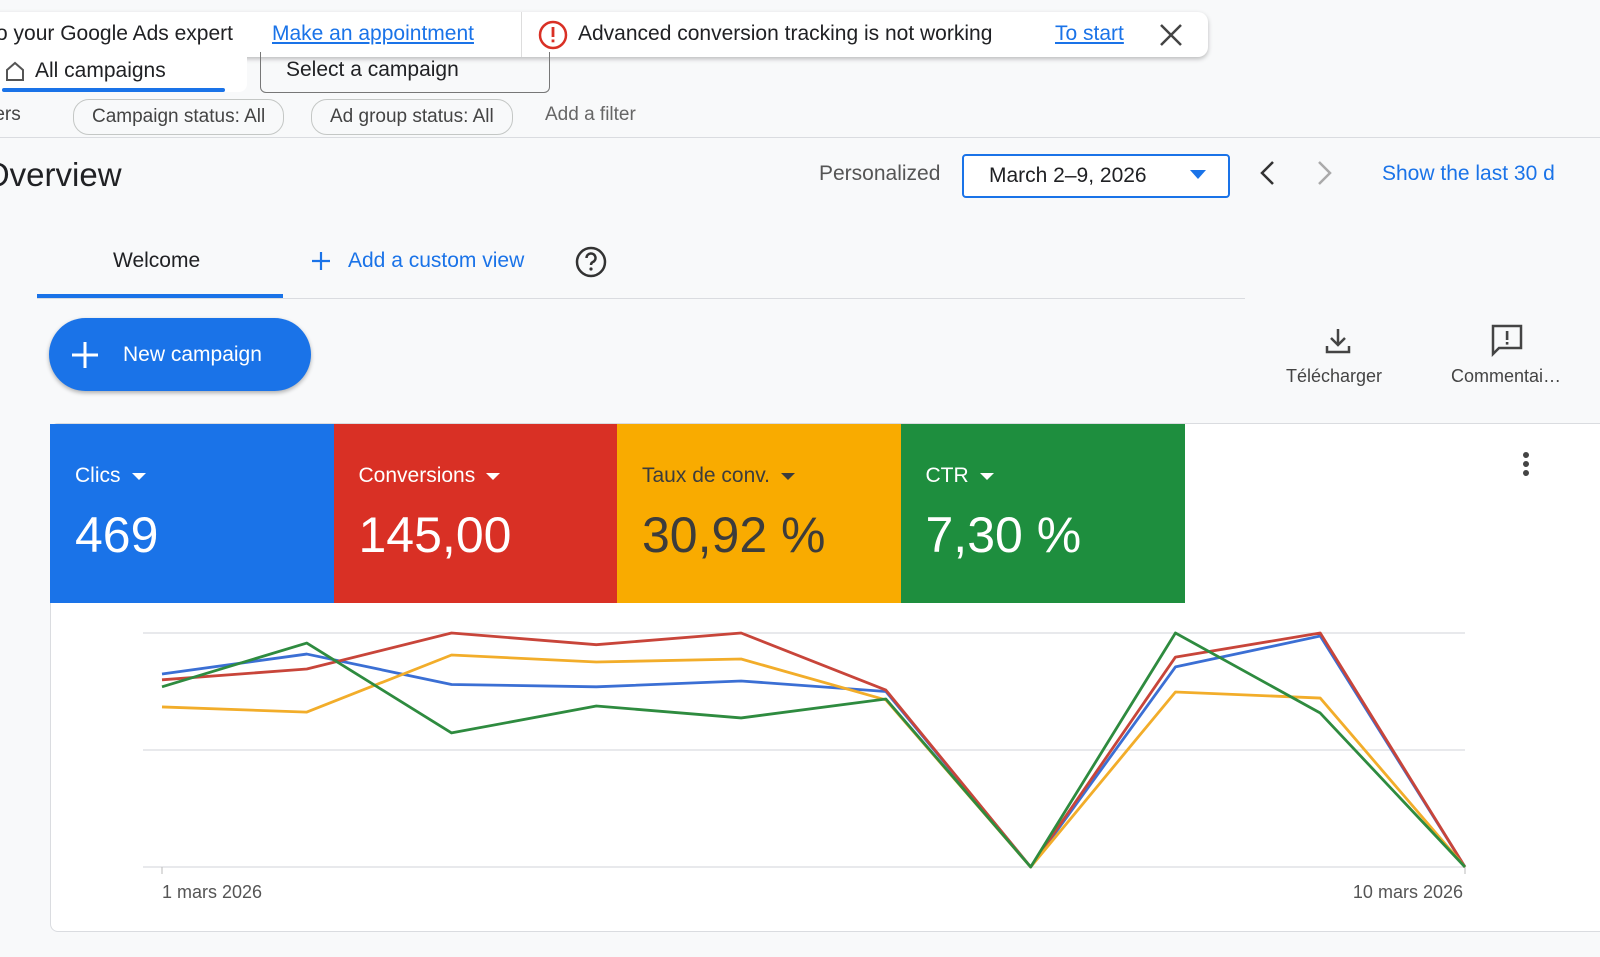 This screenshot has width=1600, height=957. What do you see at coordinates (1468, 173) in the screenshot?
I see `shortcut: Show the last 30 d` at bounding box center [1468, 173].